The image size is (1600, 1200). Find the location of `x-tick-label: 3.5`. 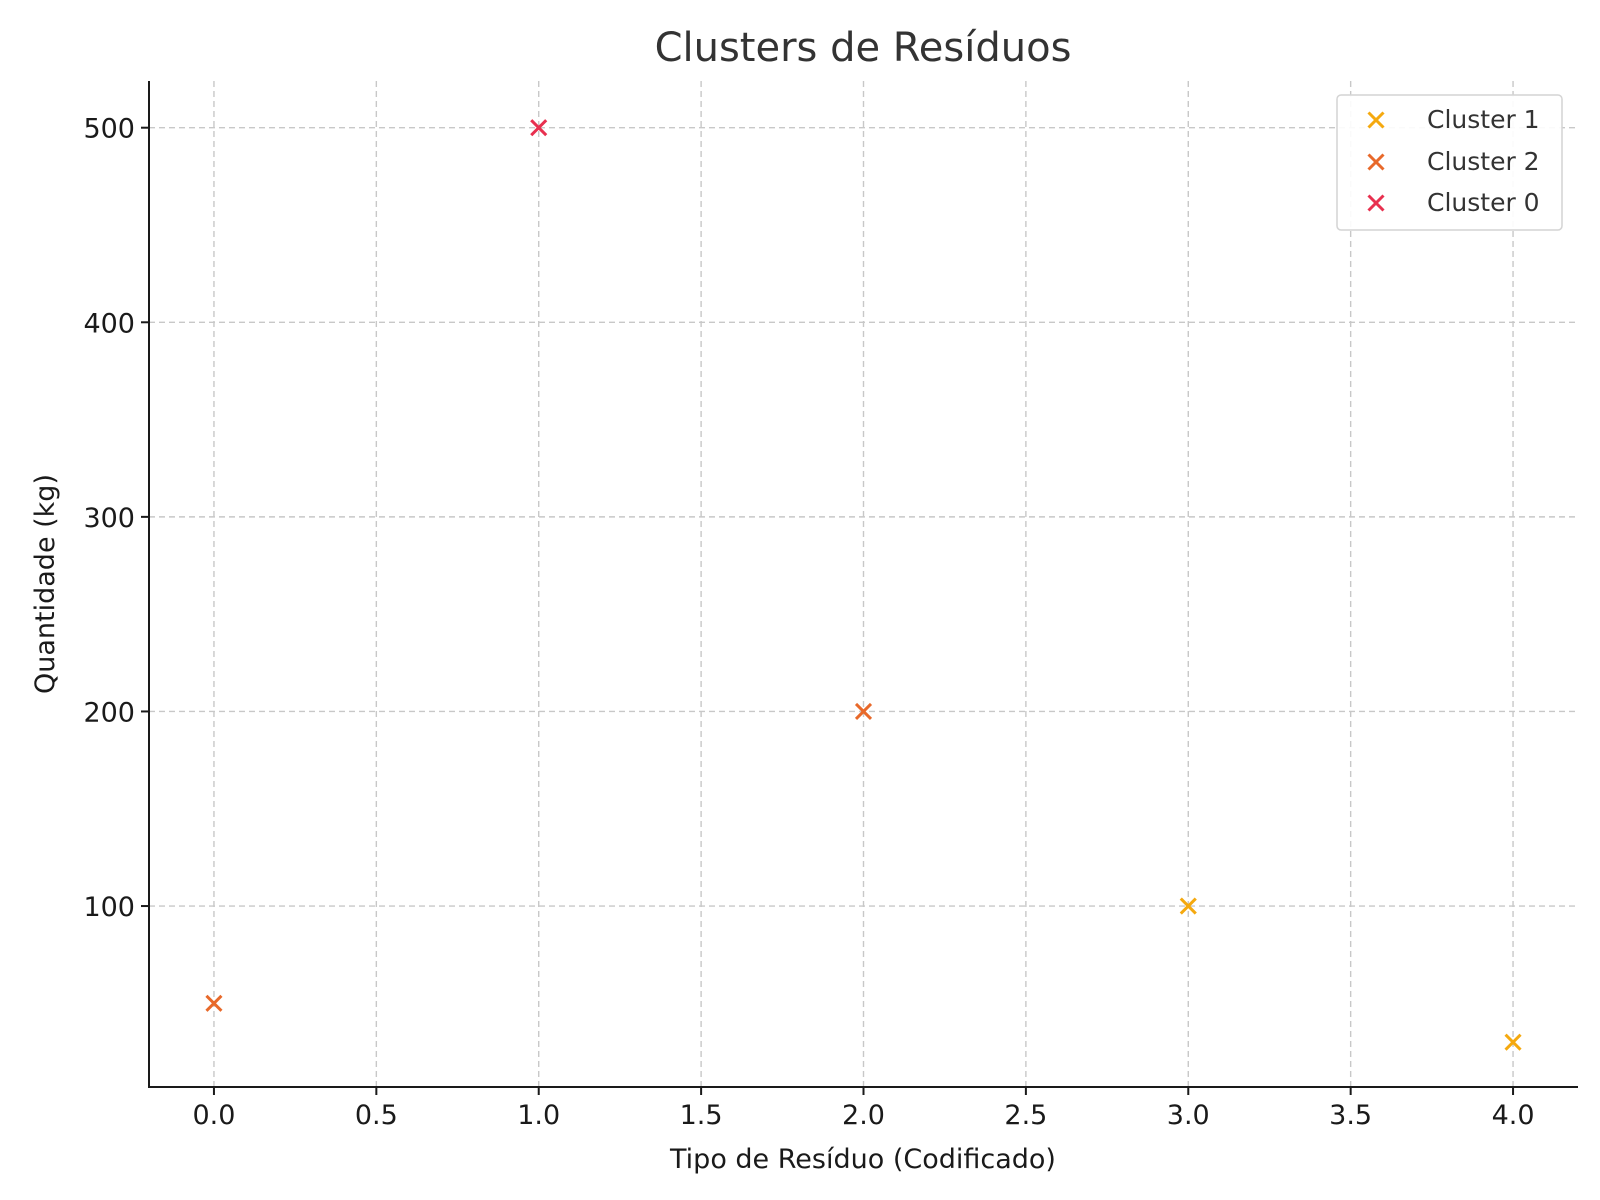

x-tick-label: 3.5 is located at coordinates (1350, 1115).